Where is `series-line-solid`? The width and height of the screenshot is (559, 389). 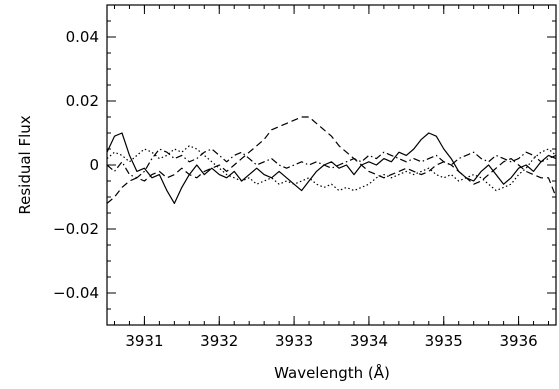 series-line-solid is located at coordinates (331, 168).